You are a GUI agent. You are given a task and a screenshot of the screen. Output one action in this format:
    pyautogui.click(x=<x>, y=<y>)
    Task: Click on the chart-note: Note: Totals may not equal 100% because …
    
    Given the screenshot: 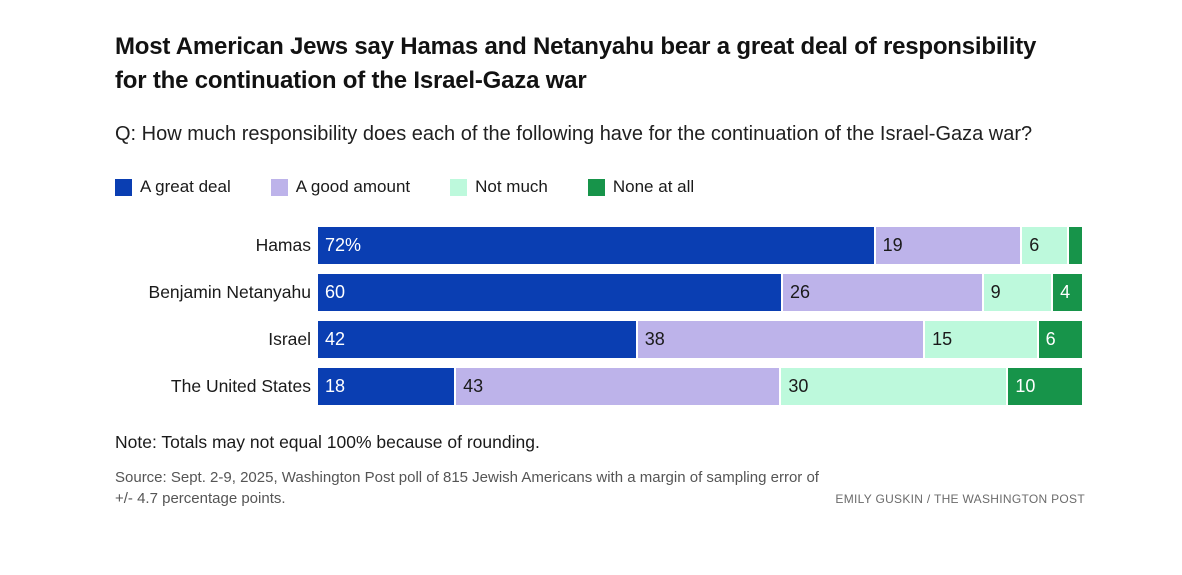 What is the action you would take?
    pyautogui.click(x=327, y=442)
    